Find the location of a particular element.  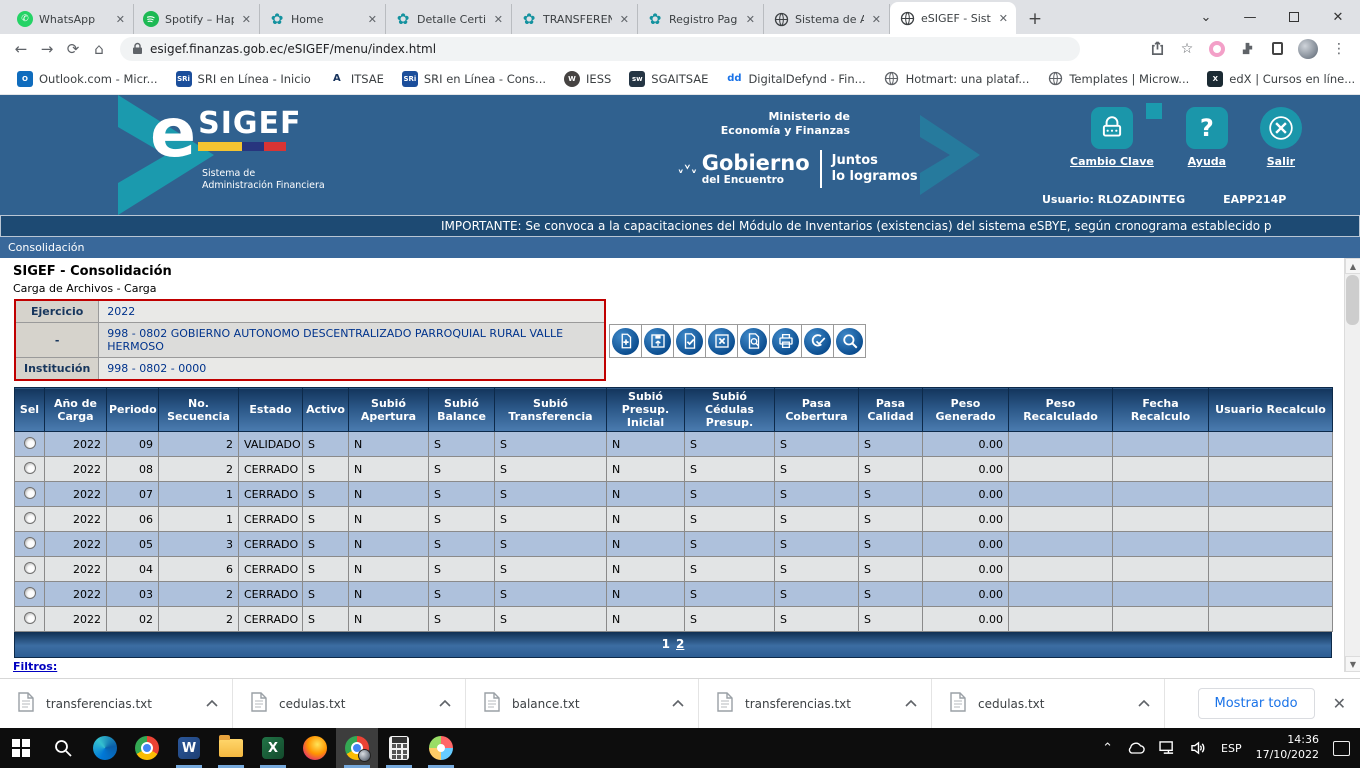

scroll-up-arrow: ▲ is located at coordinates (1352, 266).